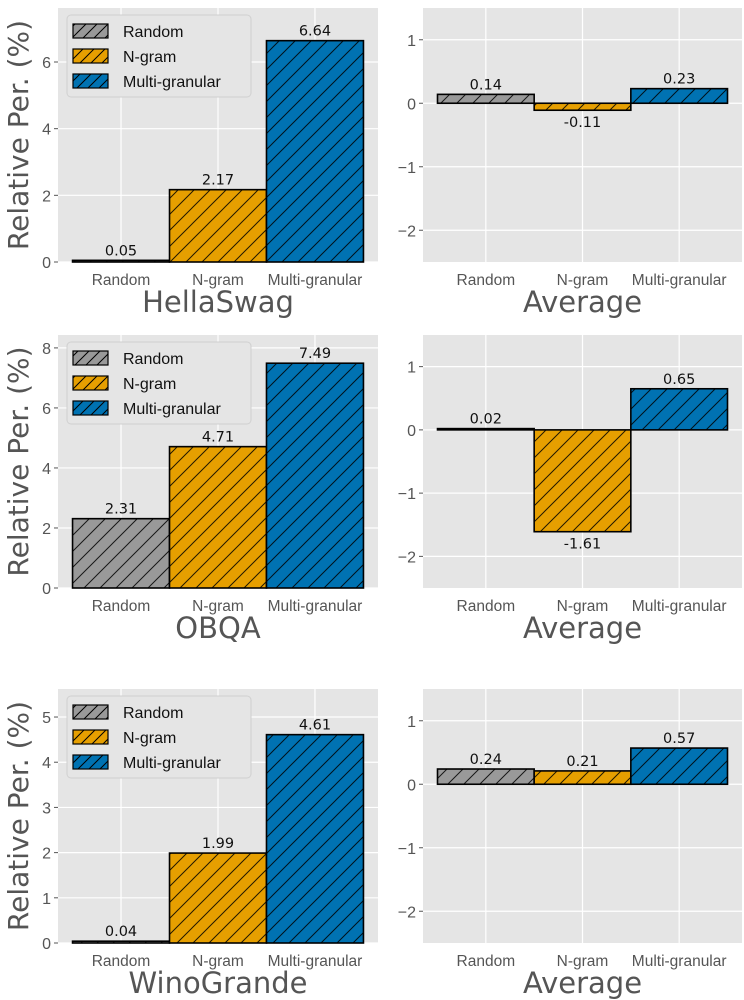 The image size is (744, 1000). Describe the element at coordinates (218, 628) in the screenshot. I see `x-axis-label: OBQA` at that location.